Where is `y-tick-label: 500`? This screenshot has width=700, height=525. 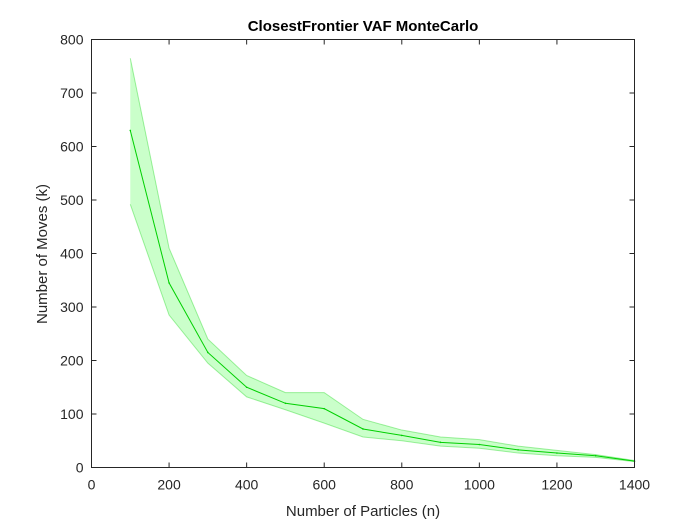
y-tick-label: 500 is located at coordinates (72, 200).